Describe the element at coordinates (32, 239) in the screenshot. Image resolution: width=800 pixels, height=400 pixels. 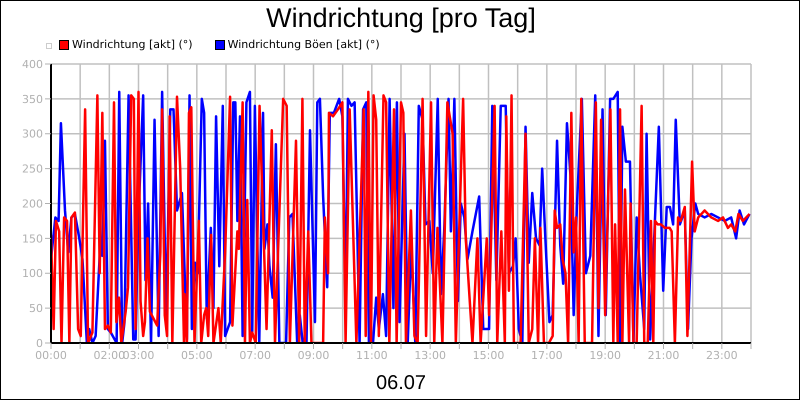
I see `y-tick-label: 150` at that location.